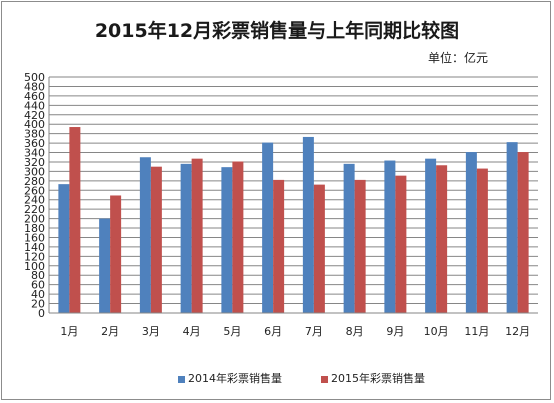 Image resolution: width=554 pixels, height=403 pixels. Describe the element at coordinates (34, 143) in the screenshot. I see `y-tick-label: 360` at that location.